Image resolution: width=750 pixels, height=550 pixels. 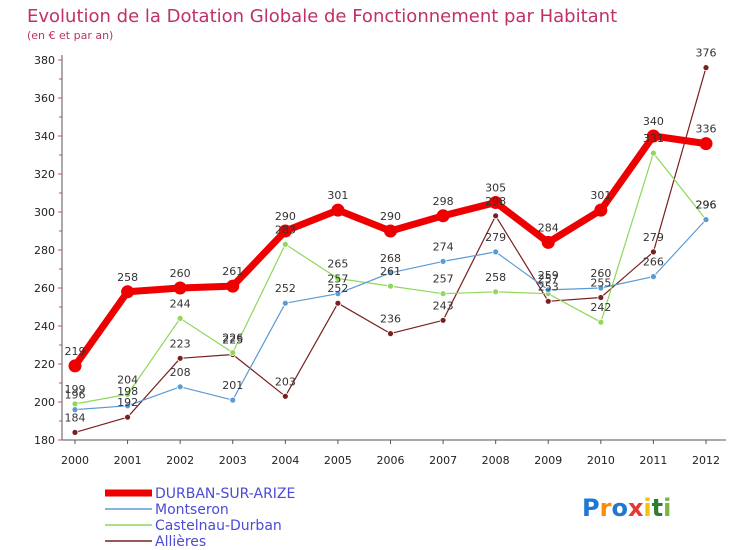 I want to click on legend-label-1: Montseron, so click(x=192, y=510).